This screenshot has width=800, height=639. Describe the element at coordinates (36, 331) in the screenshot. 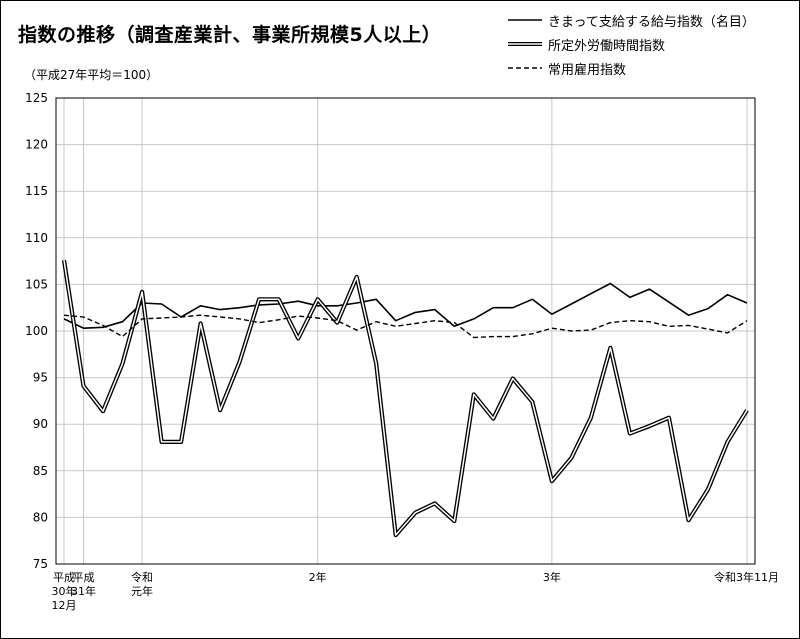

I see `y-tick-label: 100` at that location.